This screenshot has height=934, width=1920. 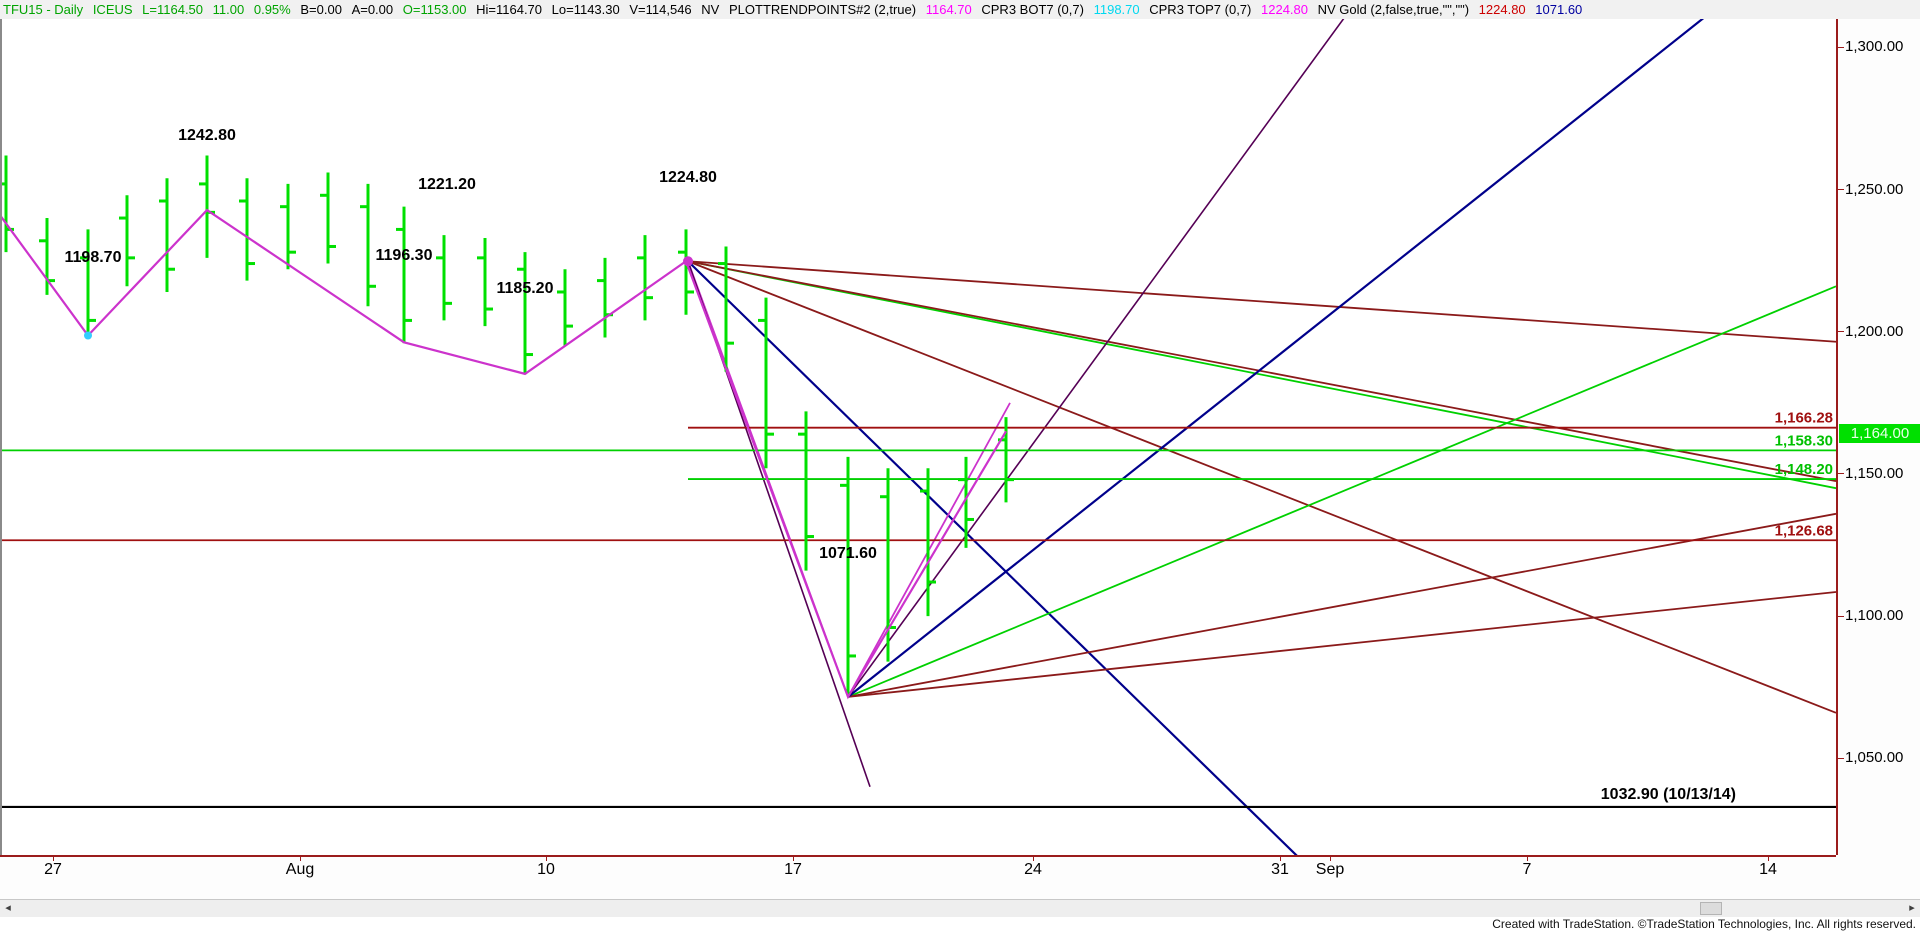 What do you see at coordinates (948, 9) in the screenshot?
I see `indicator-1-value: 1164.70` at bounding box center [948, 9].